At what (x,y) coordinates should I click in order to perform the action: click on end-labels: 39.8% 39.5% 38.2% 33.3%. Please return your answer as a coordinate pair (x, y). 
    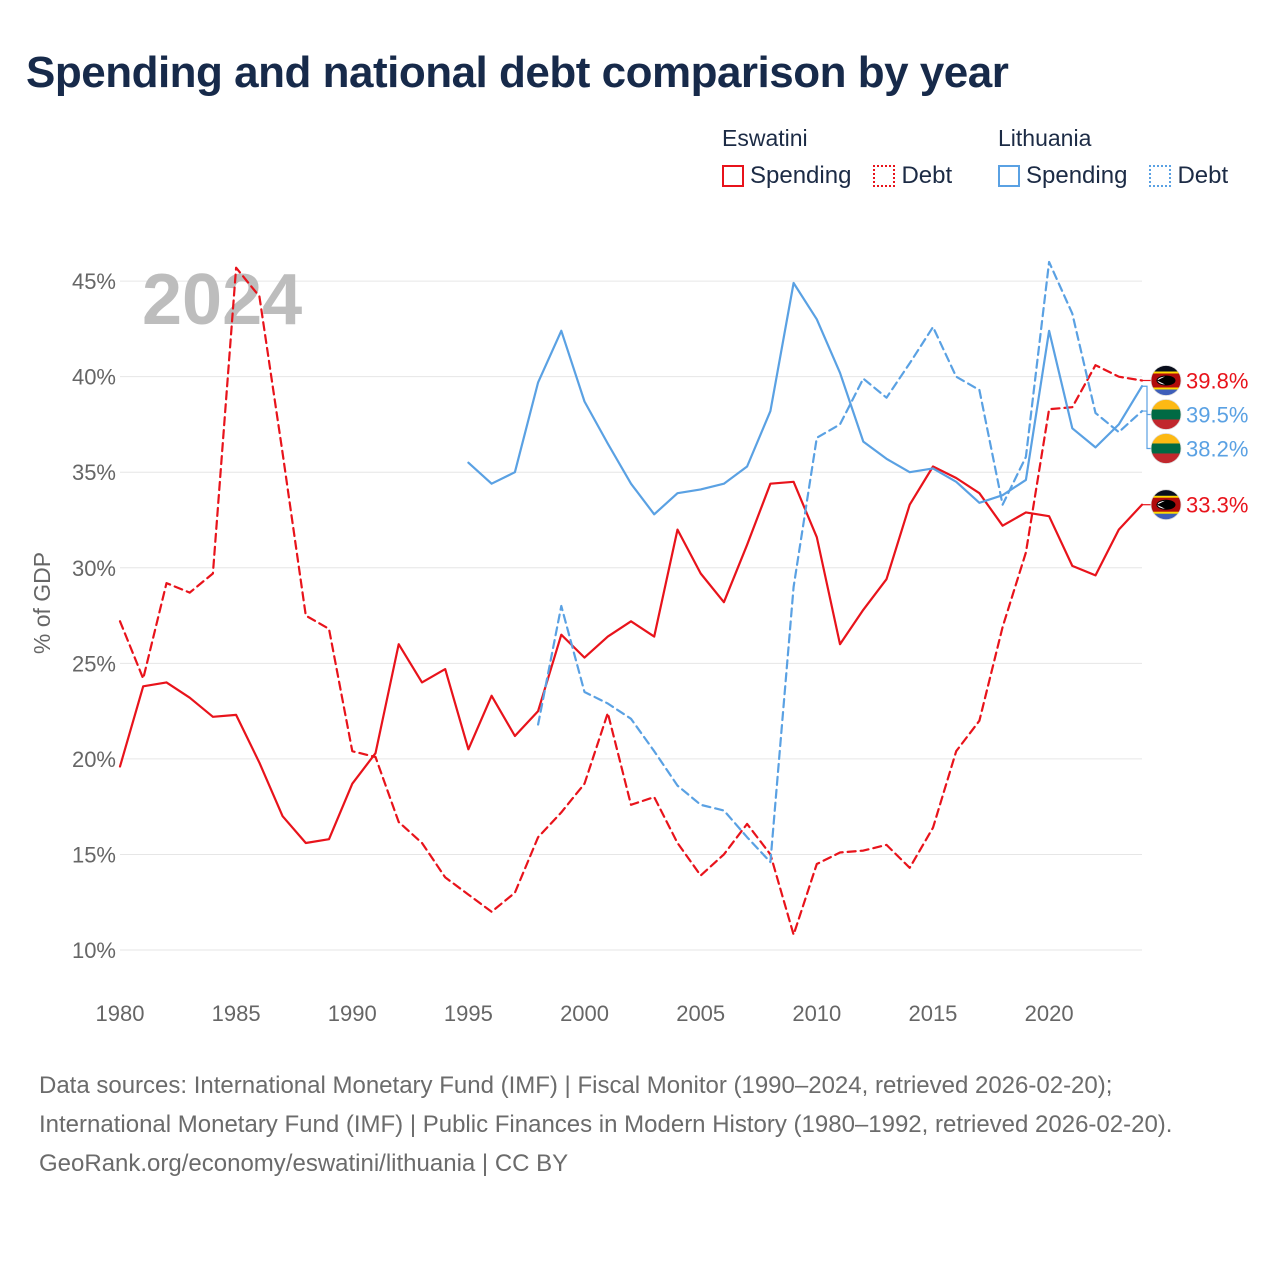
    Looking at the image, I should click on (1195, 443).